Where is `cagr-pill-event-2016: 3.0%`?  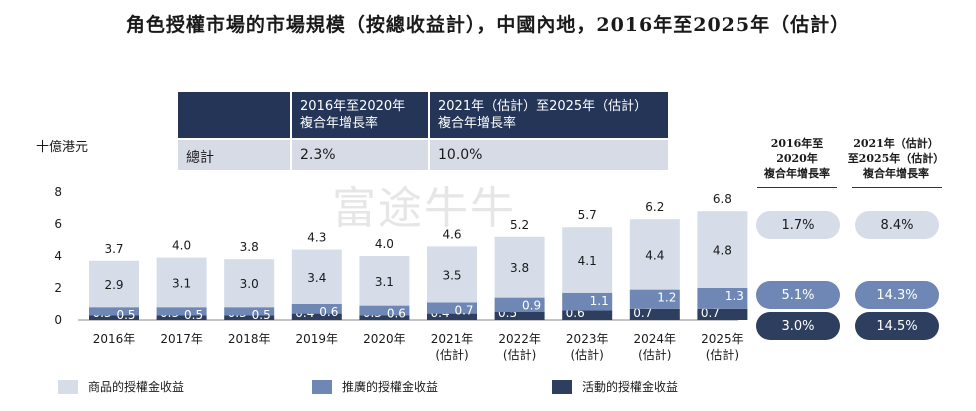 cagr-pill-event-2016: 3.0% is located at coordinates (798, 326).